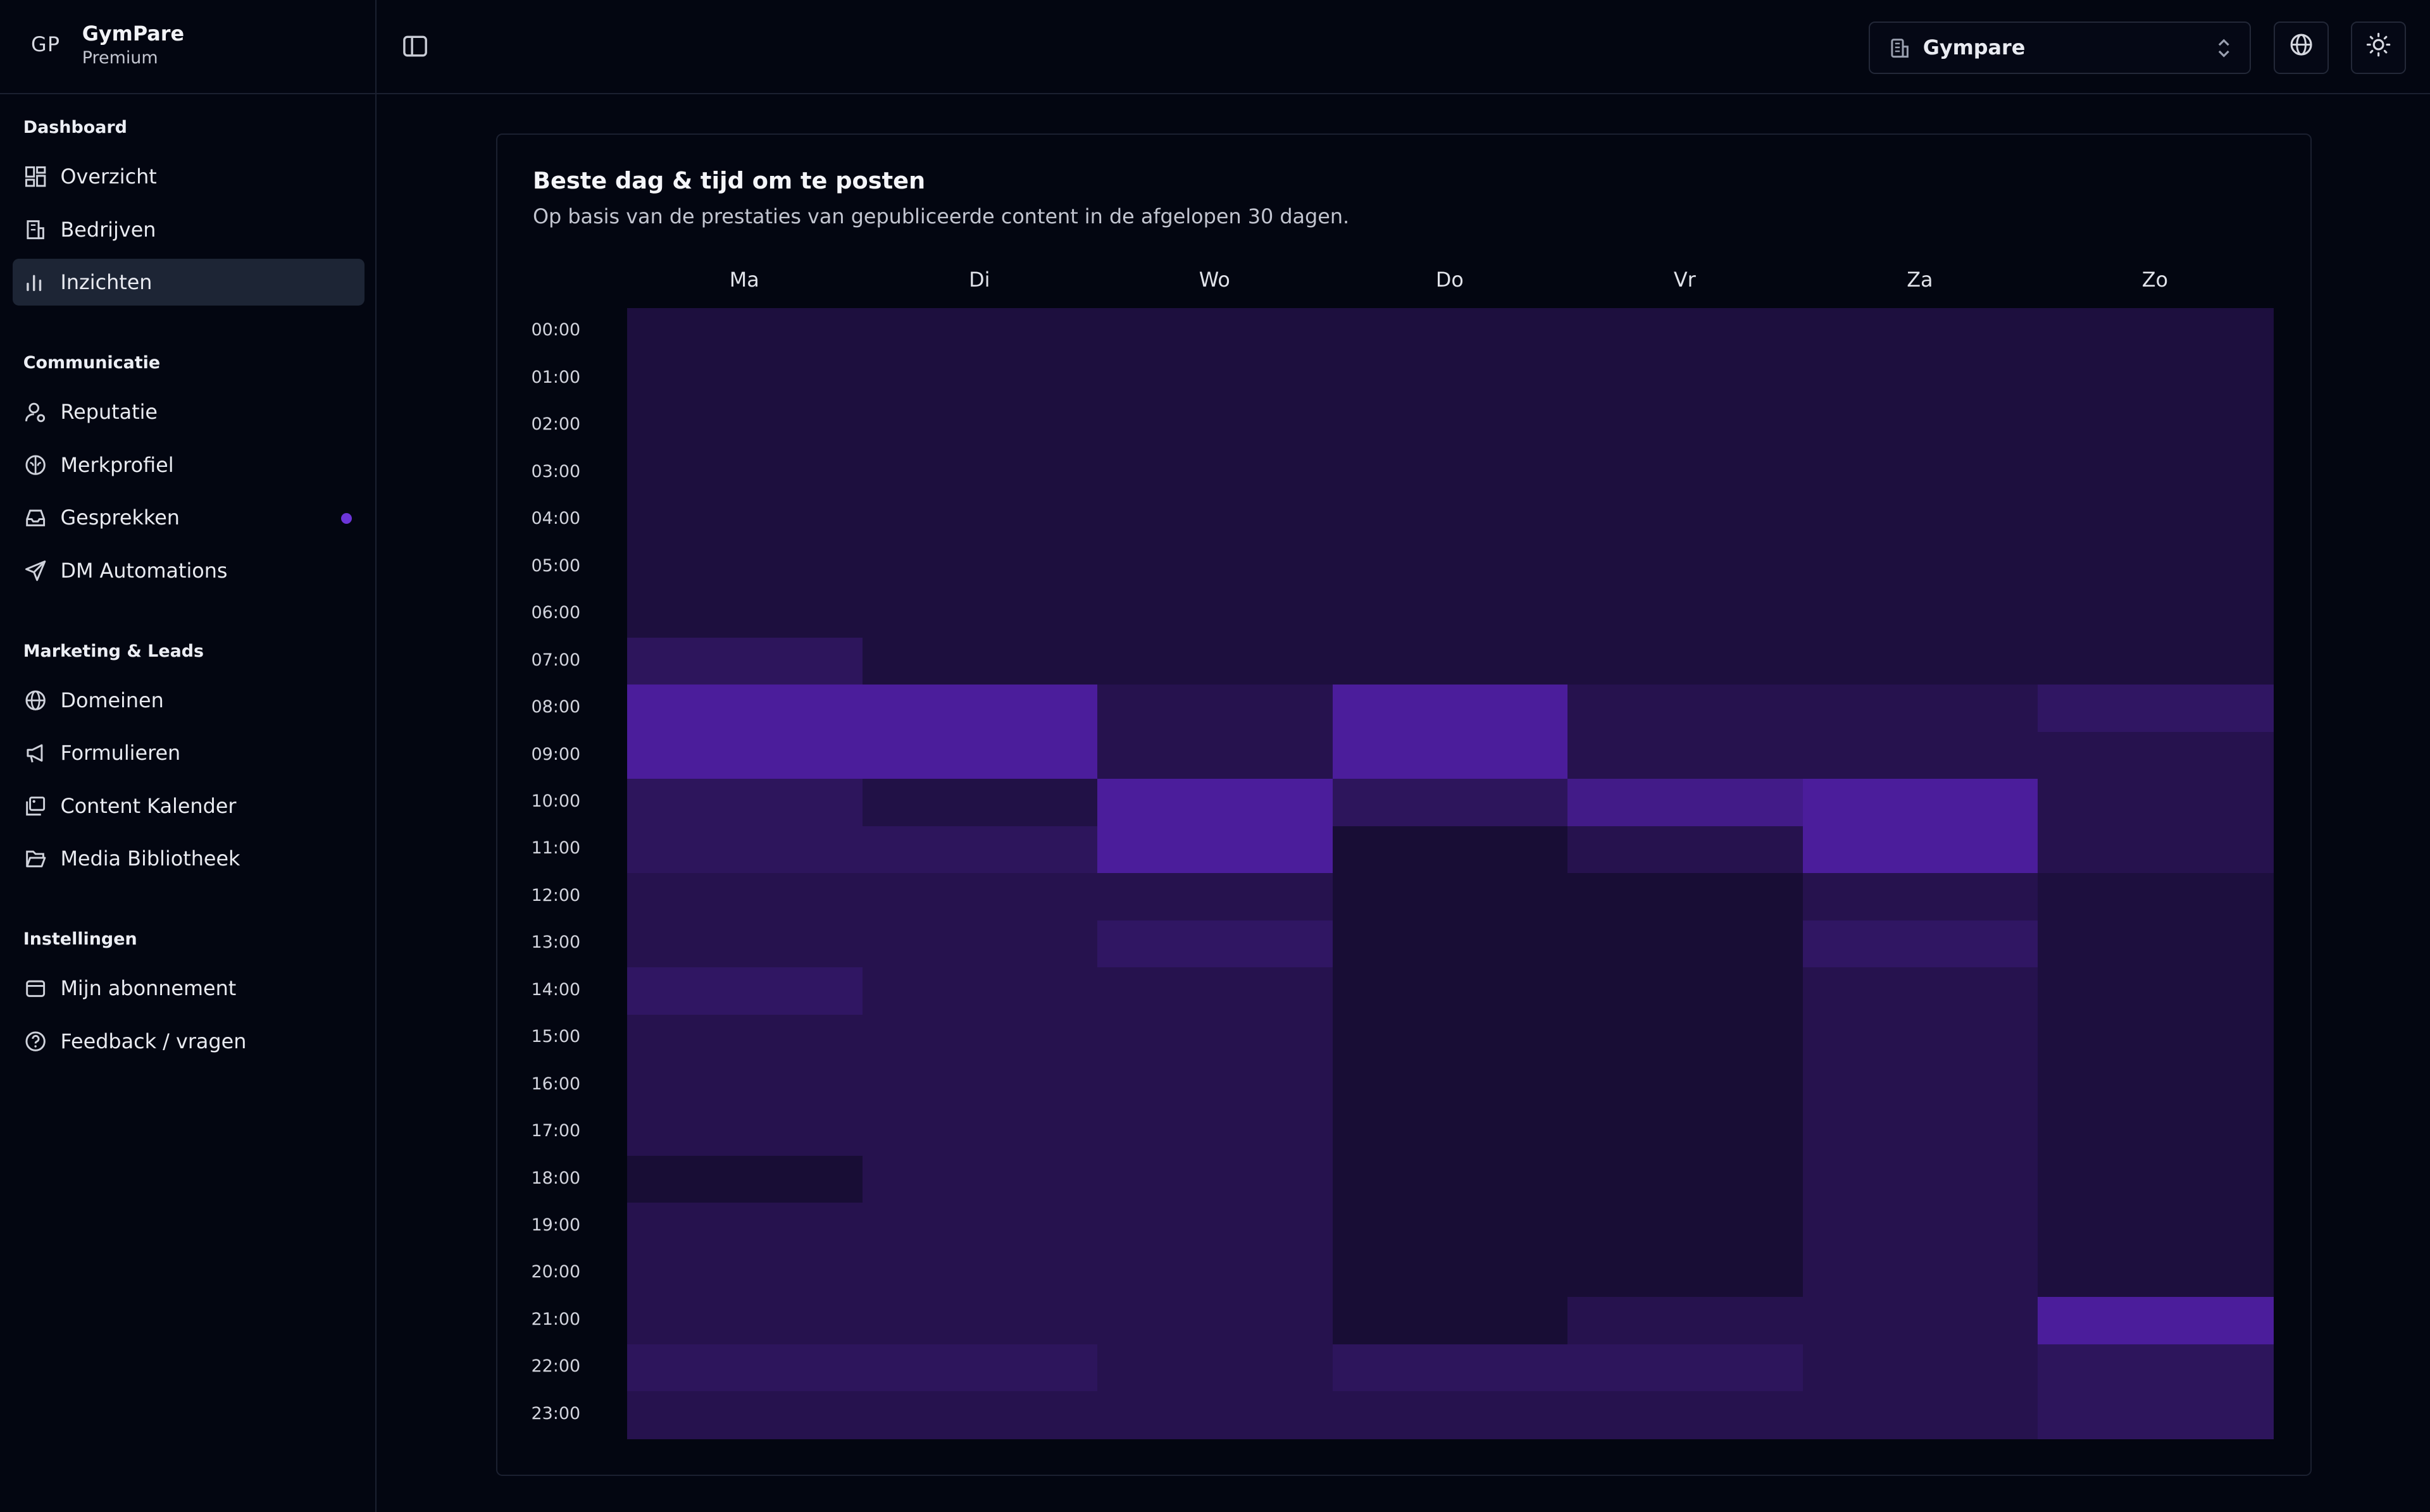  I want to click on sidebar-item-formulieren: Formulieren, so click(188, 753).